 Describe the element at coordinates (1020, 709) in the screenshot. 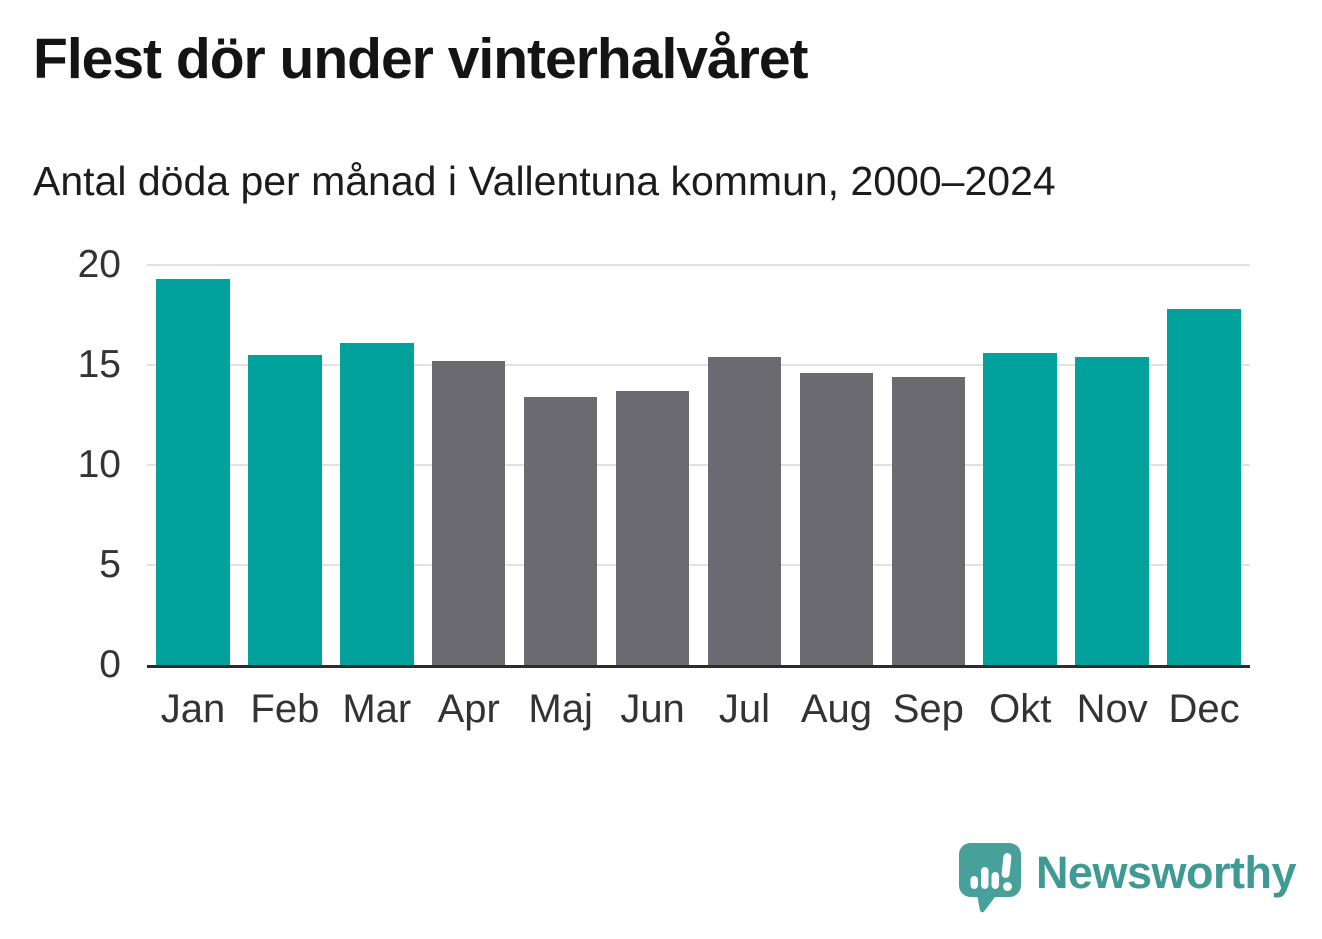

I see `x-tick-label-okt: Okt` at that location.